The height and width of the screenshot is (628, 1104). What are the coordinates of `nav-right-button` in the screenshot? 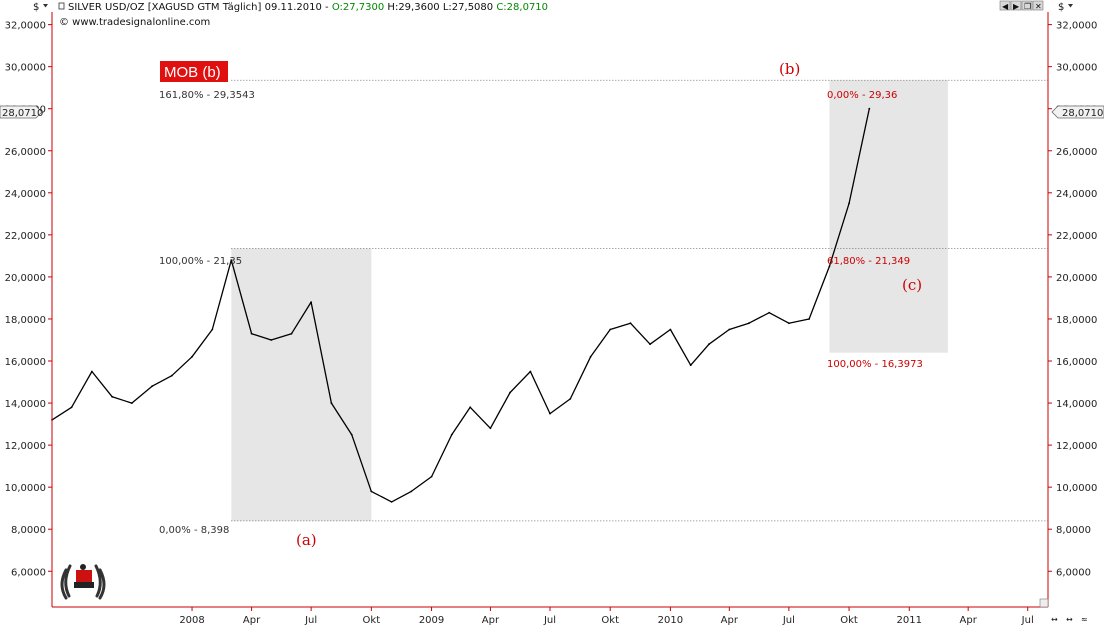 It's located at (1016, 5).